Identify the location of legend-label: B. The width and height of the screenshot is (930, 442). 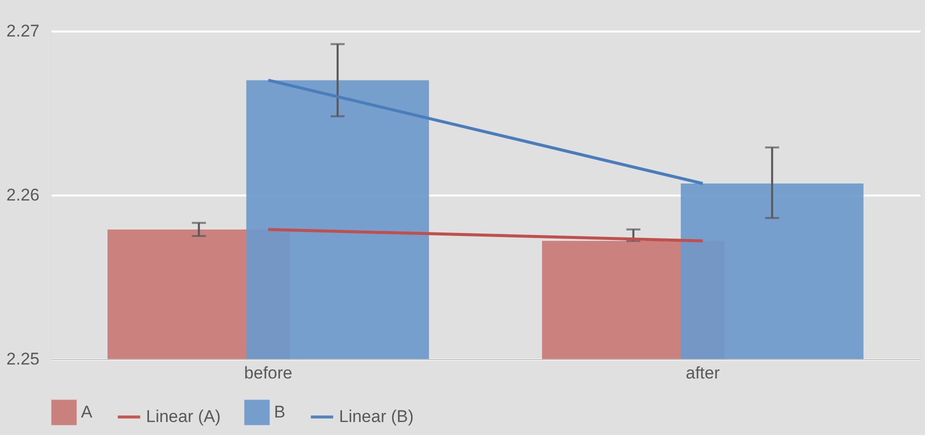
(280, 412).